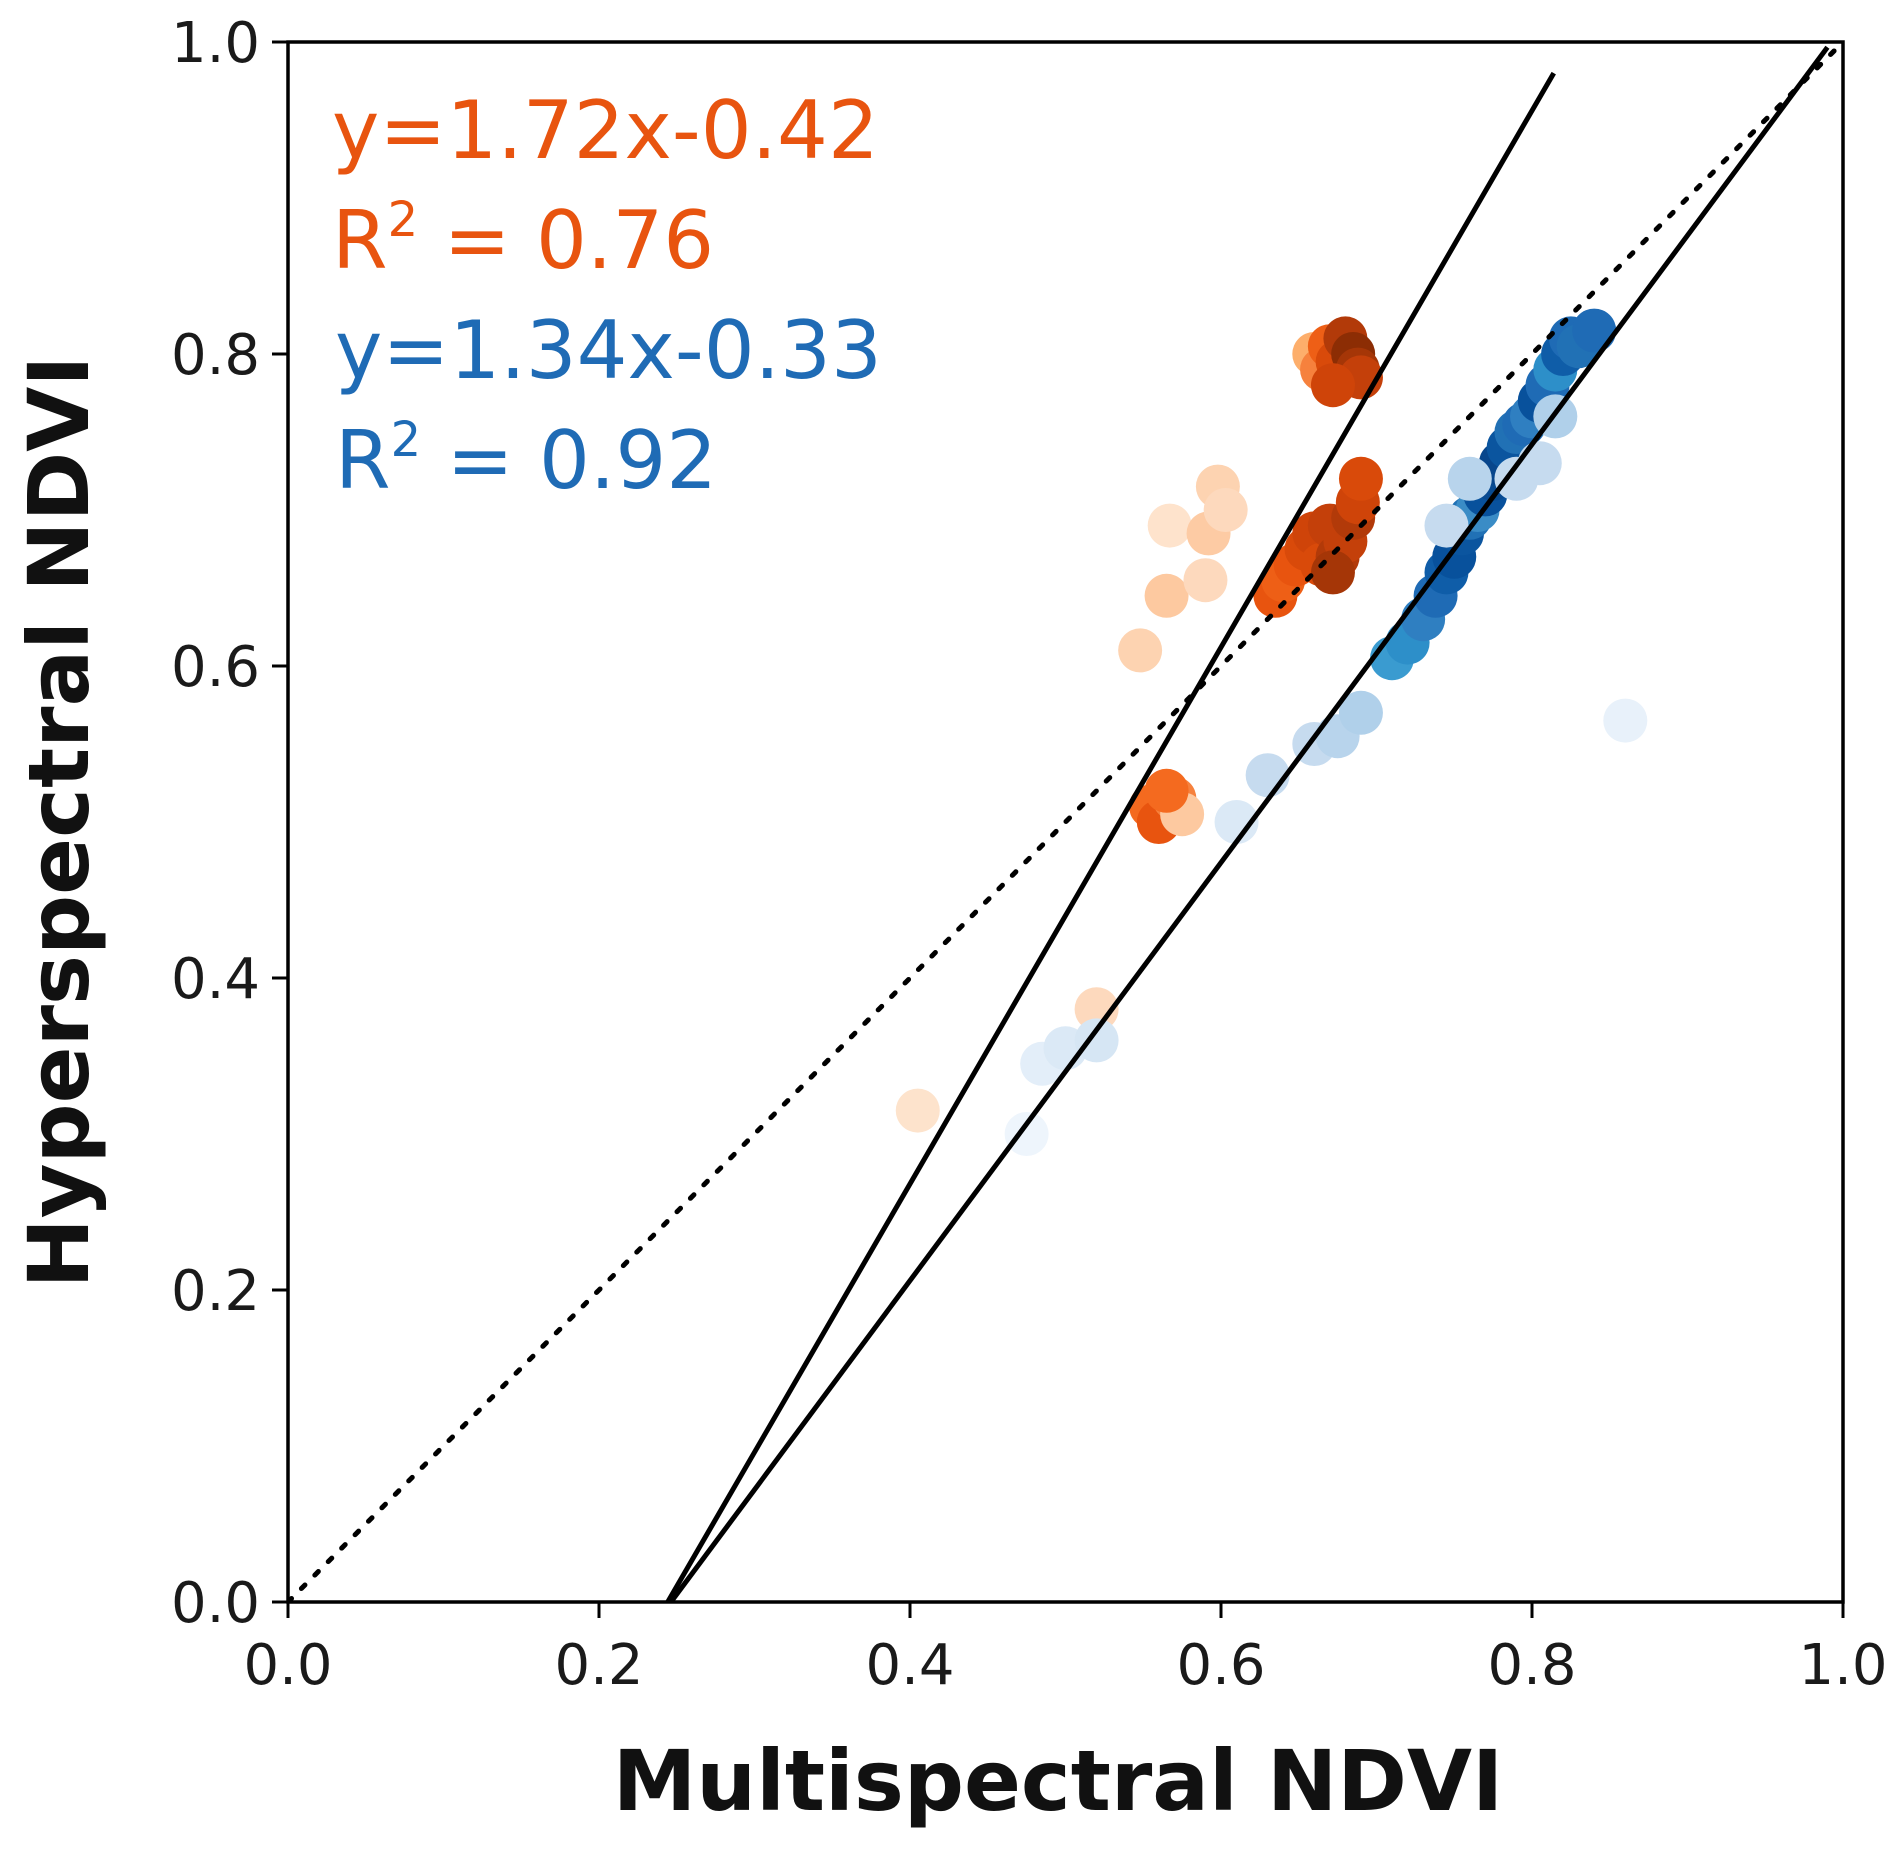 This screenshot has width=1903, height=1851. I want to click on blue-equation-label: y=1.34x-0.33, so click(608, 350).